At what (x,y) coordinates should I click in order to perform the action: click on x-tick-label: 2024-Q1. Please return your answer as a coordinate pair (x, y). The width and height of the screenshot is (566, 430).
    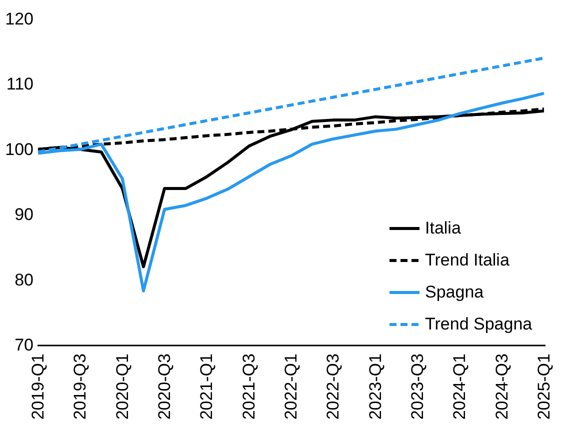
    Looking at the image, I should click on (460, 387).